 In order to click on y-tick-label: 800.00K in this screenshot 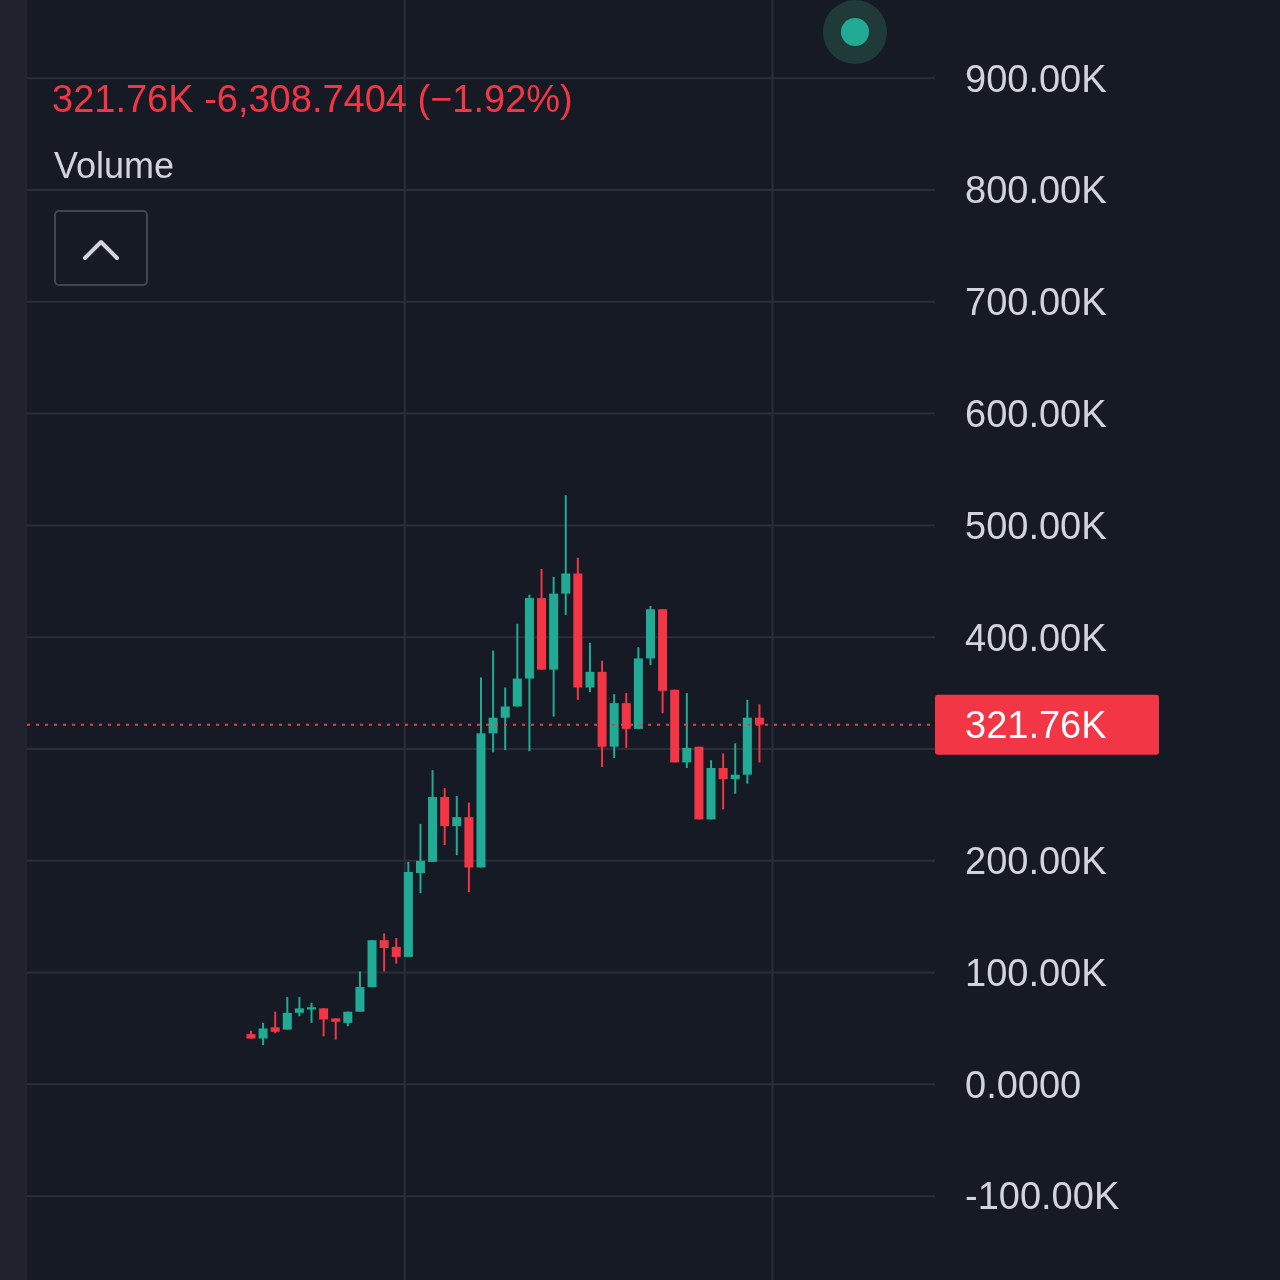, I will do `click(1036, 190)`.